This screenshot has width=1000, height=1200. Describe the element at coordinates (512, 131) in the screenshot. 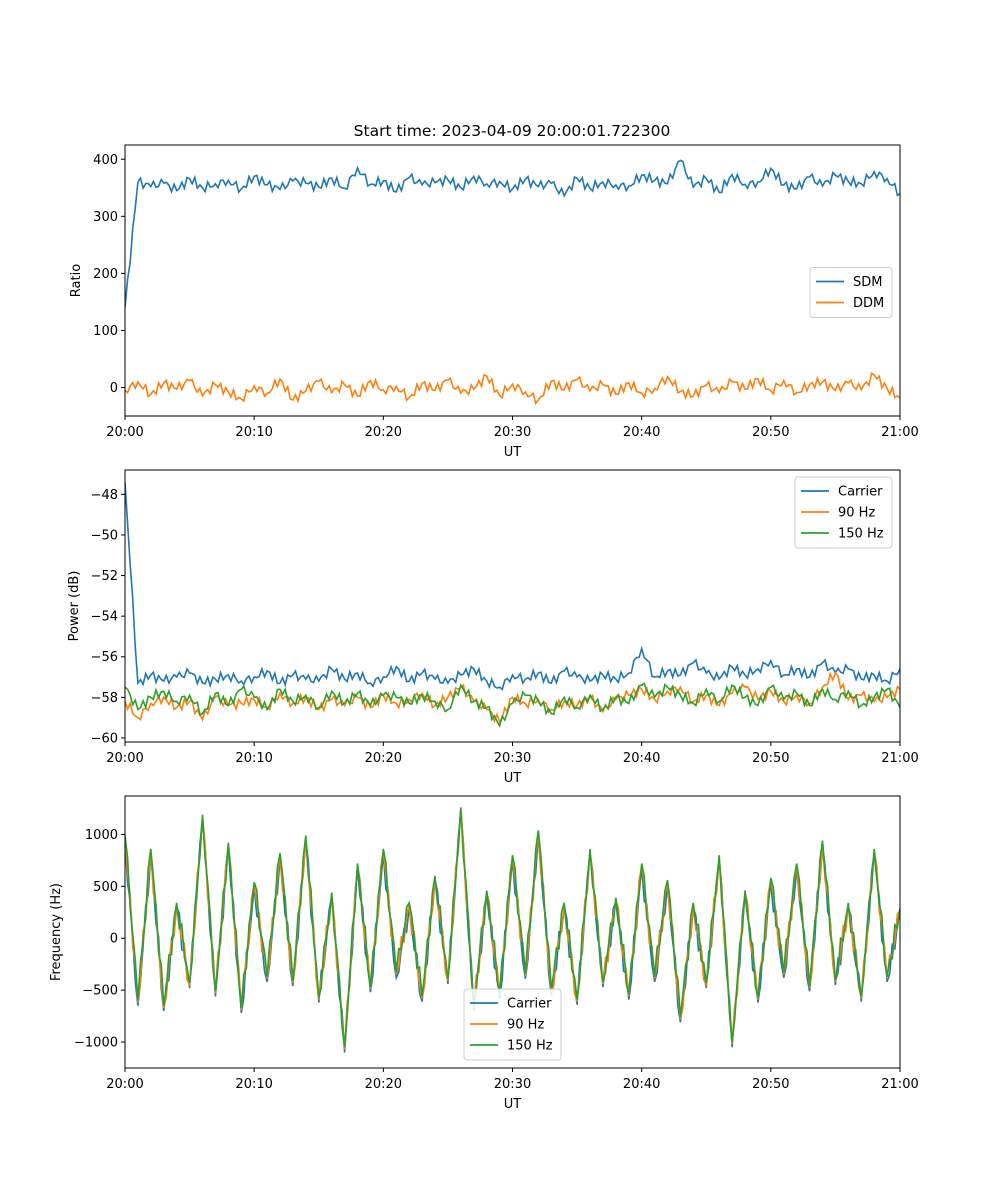

I see `chart-title: Start time: 2023-04-09 20:00:01.722300` at that location.